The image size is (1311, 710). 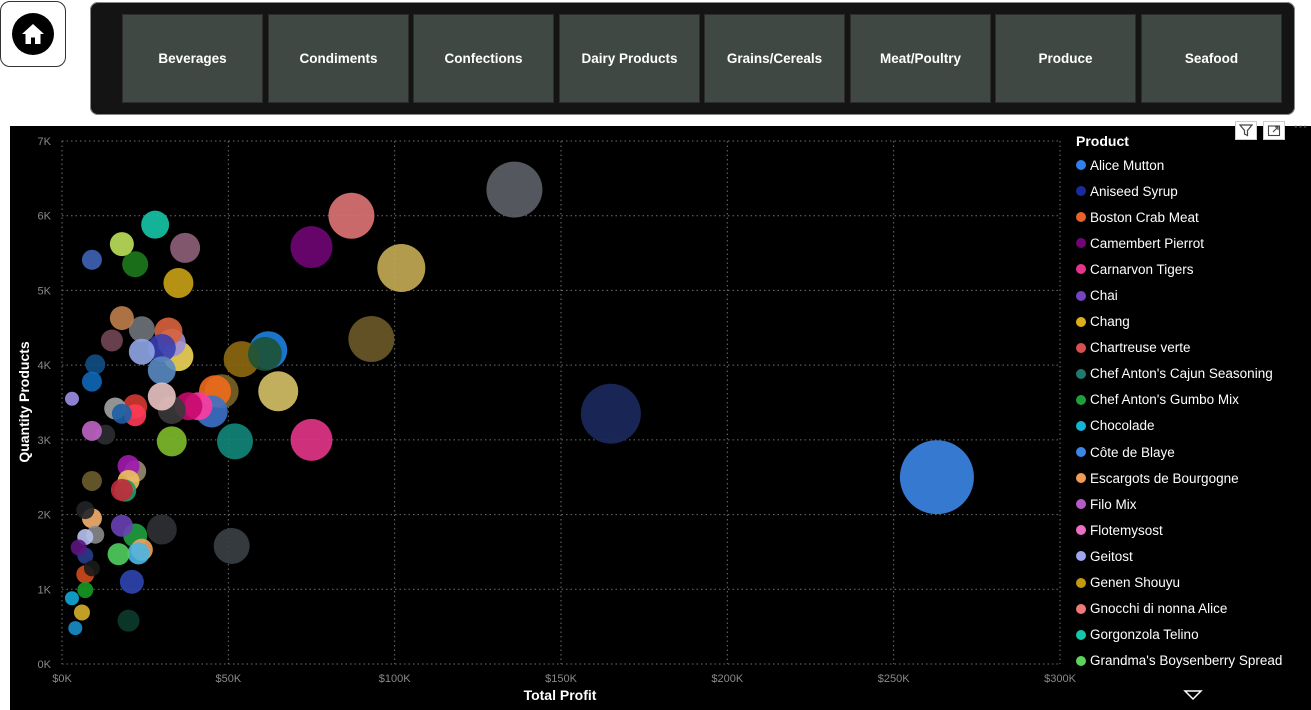 I want to click on legend-item: Carnarvon Tigers, so click(x=1191, y=269).